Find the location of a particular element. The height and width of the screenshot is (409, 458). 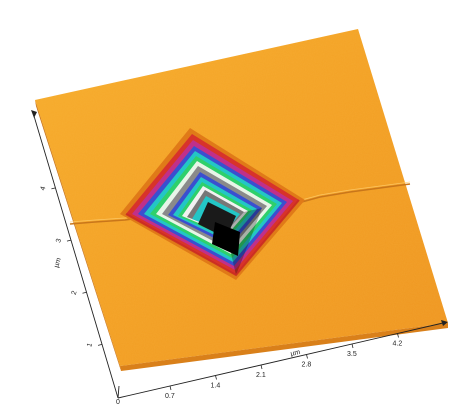

y-axis-arrowhead is located at coordinates (34, 114).